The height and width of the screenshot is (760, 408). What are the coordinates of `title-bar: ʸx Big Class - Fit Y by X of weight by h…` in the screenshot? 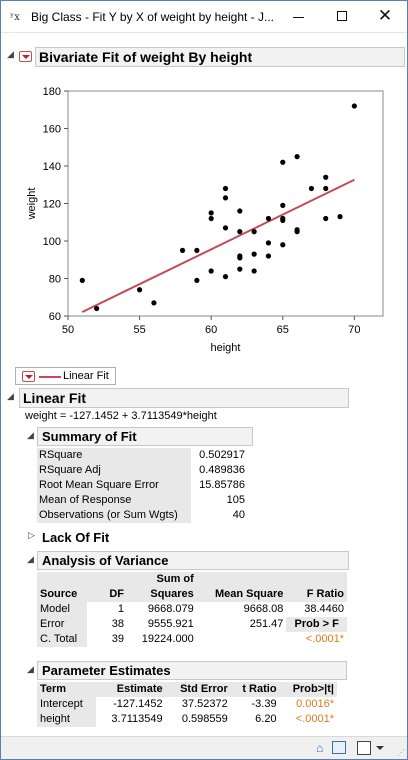 It's located at (204, 17).